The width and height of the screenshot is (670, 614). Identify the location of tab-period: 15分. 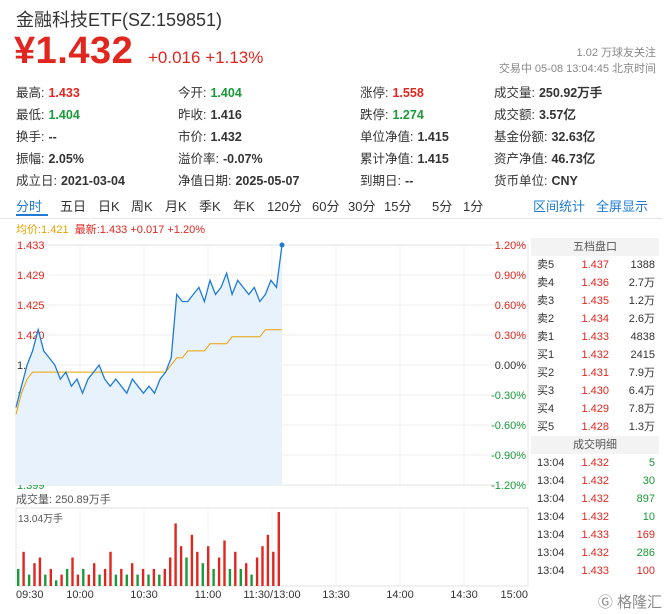
(398, 206).